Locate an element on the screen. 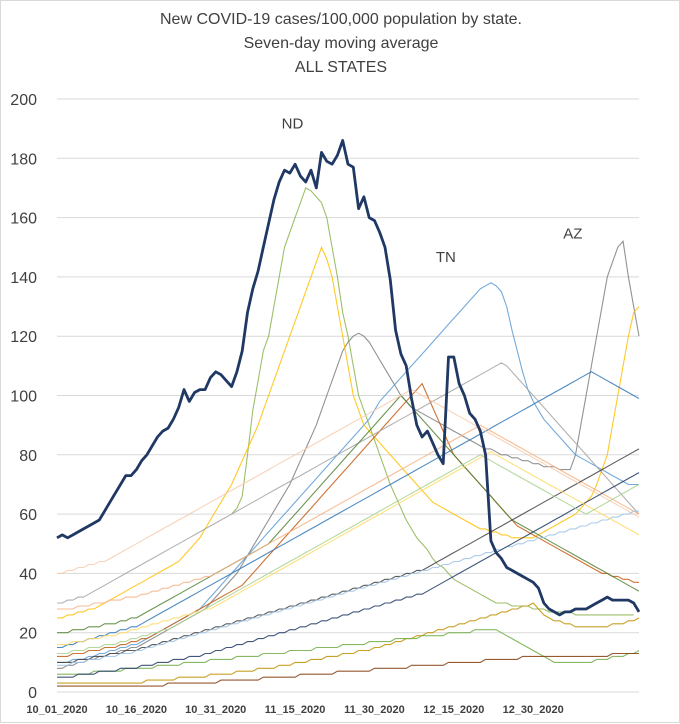  y-tick-label: 120 is located at coordinates (23, 337).